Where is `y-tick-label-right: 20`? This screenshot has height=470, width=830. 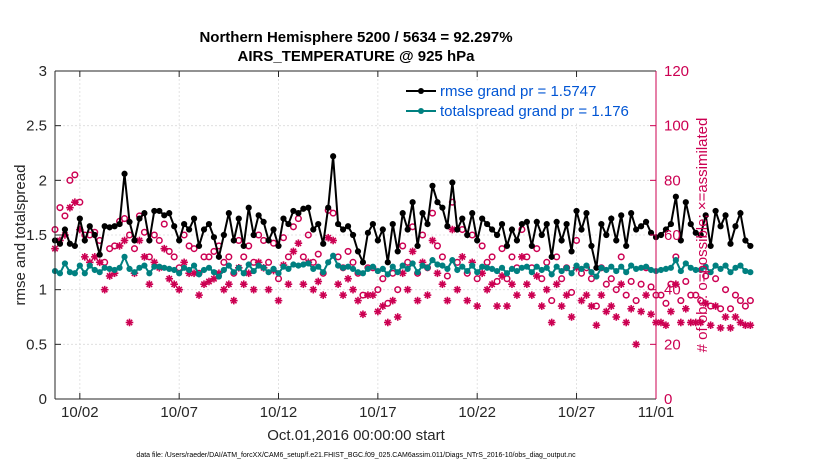
y-tick-label-right: 20 is located at coordinates (672, 344).